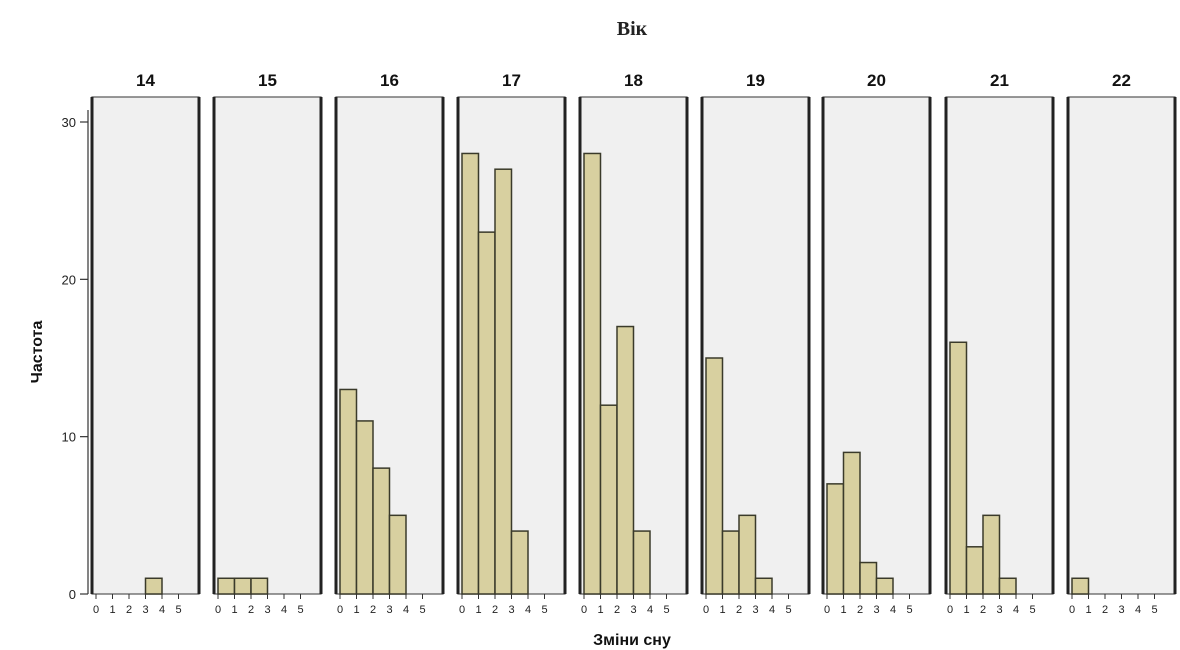  Describe the element at coordinates (876, 343) in the screenshot. I see `facet-panel-20: 20 0 1 2 3 4 5` at that location.